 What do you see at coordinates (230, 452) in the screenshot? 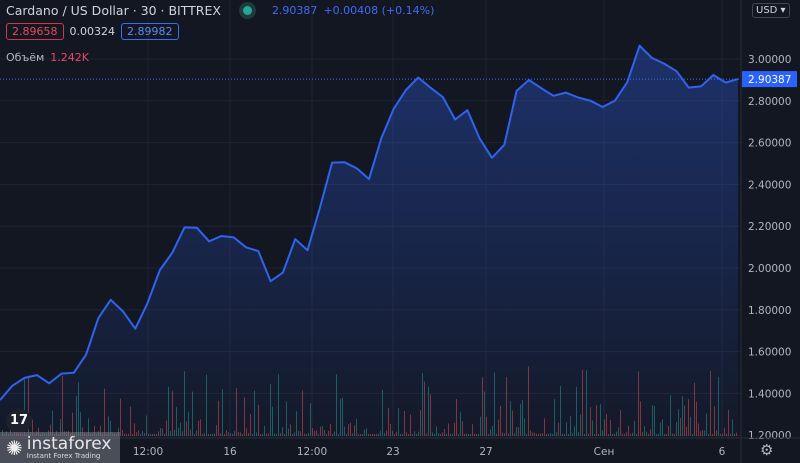
I see `time-tick-label: 16` at bounding box center [230, 452].